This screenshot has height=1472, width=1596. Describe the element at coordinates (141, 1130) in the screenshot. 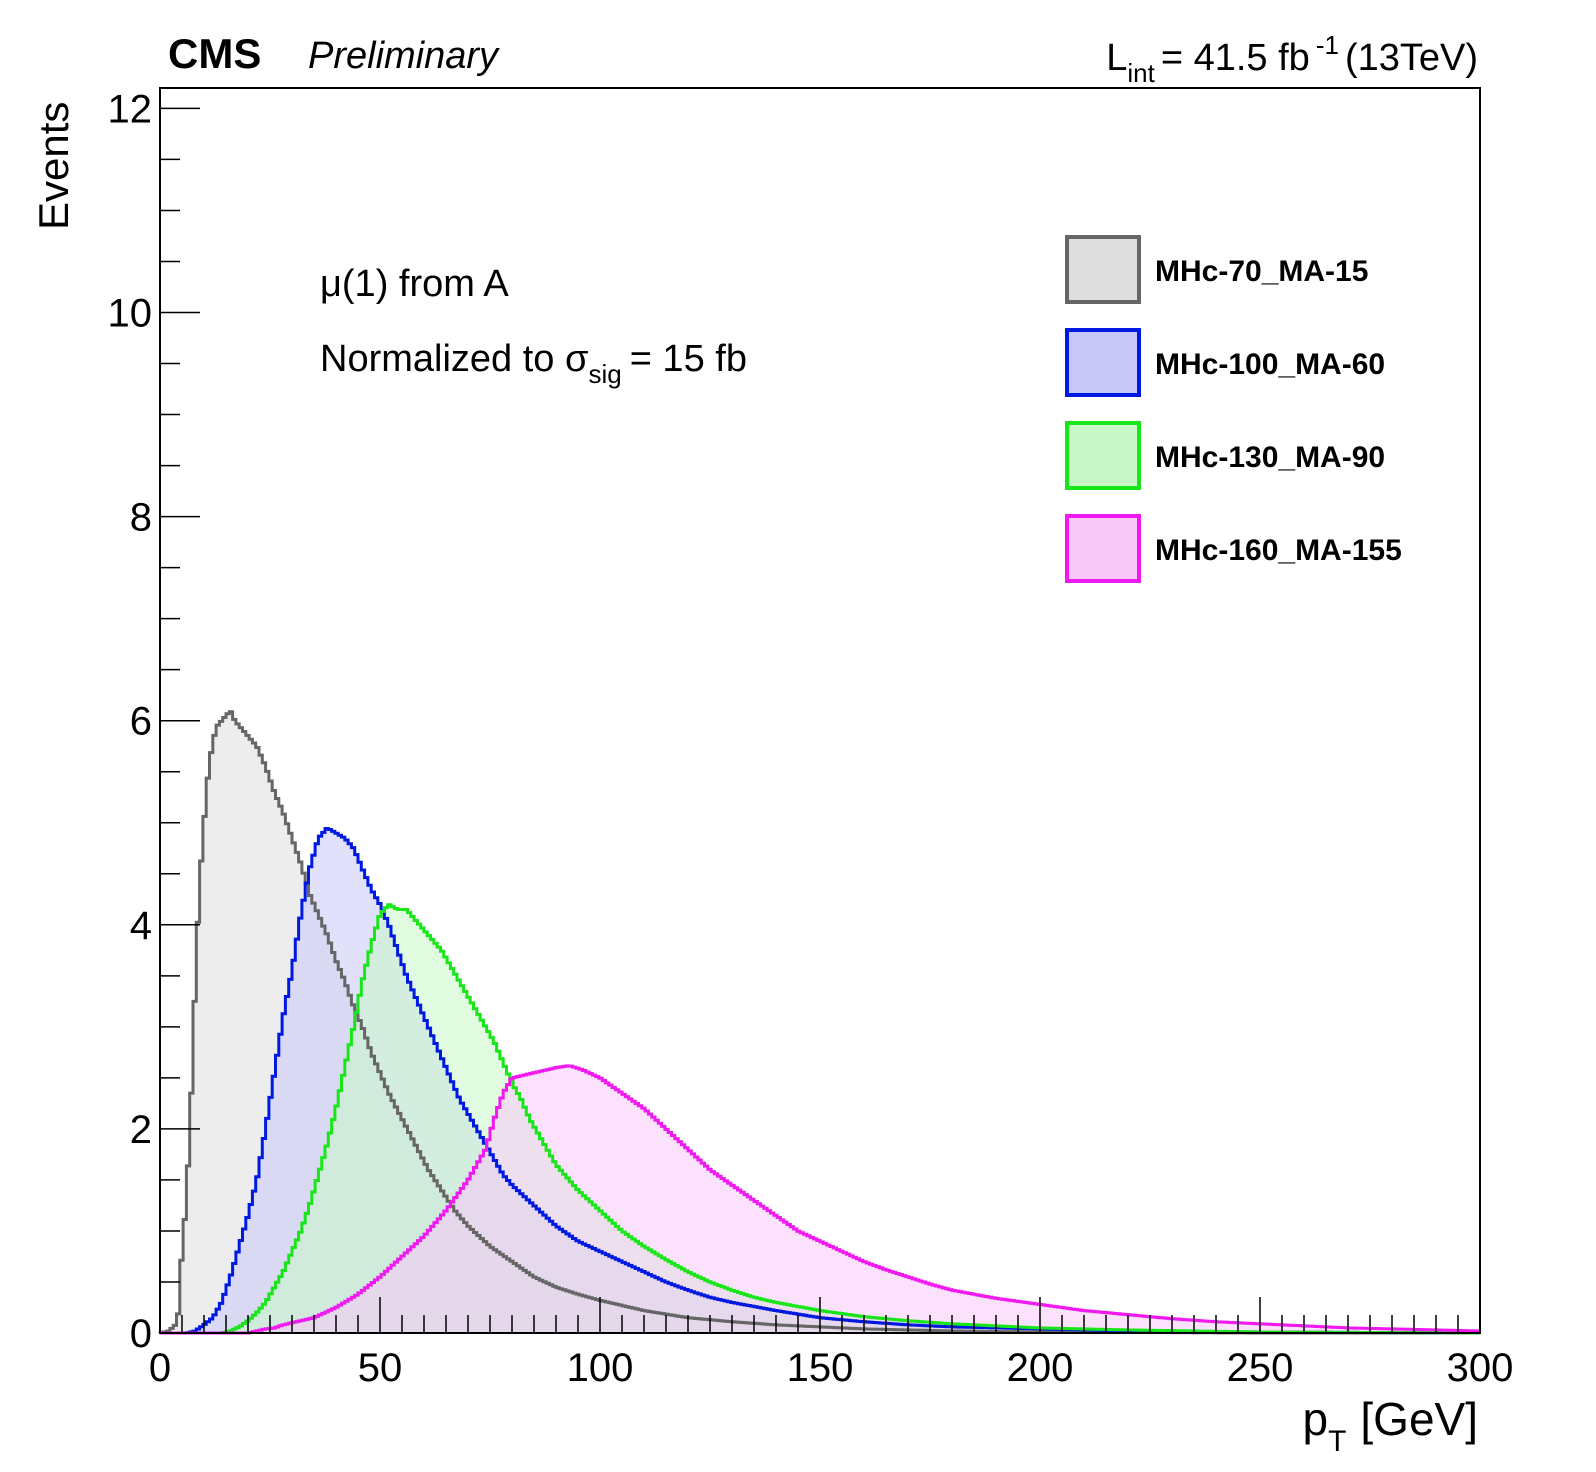

I see `y-tick-label: 2` at that location.